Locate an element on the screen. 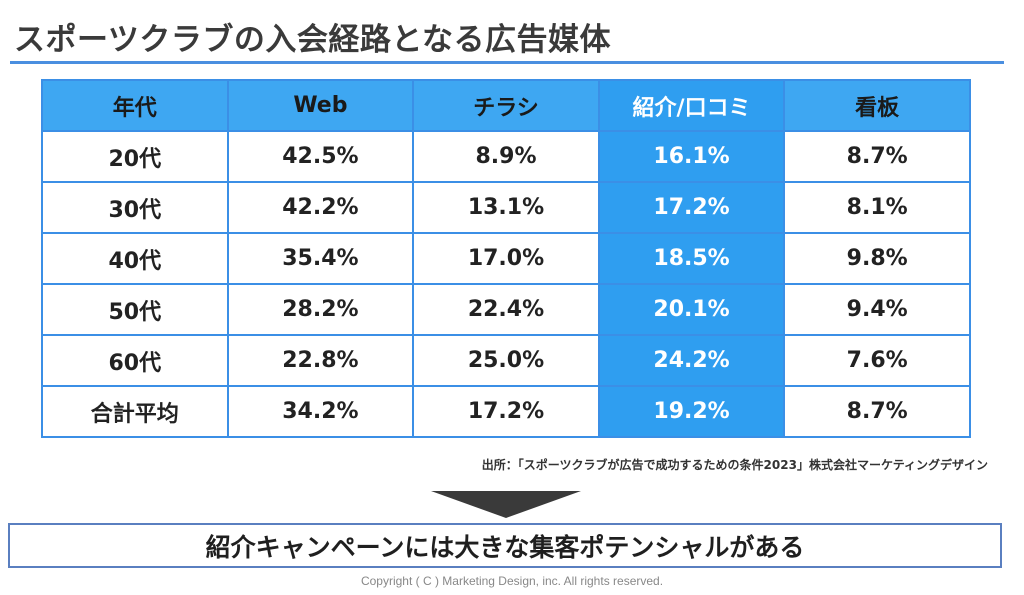  conclusion-text: 紹介キャンペーンには大きな集客ポテンシャルがある is located at coordinates (505, 547).